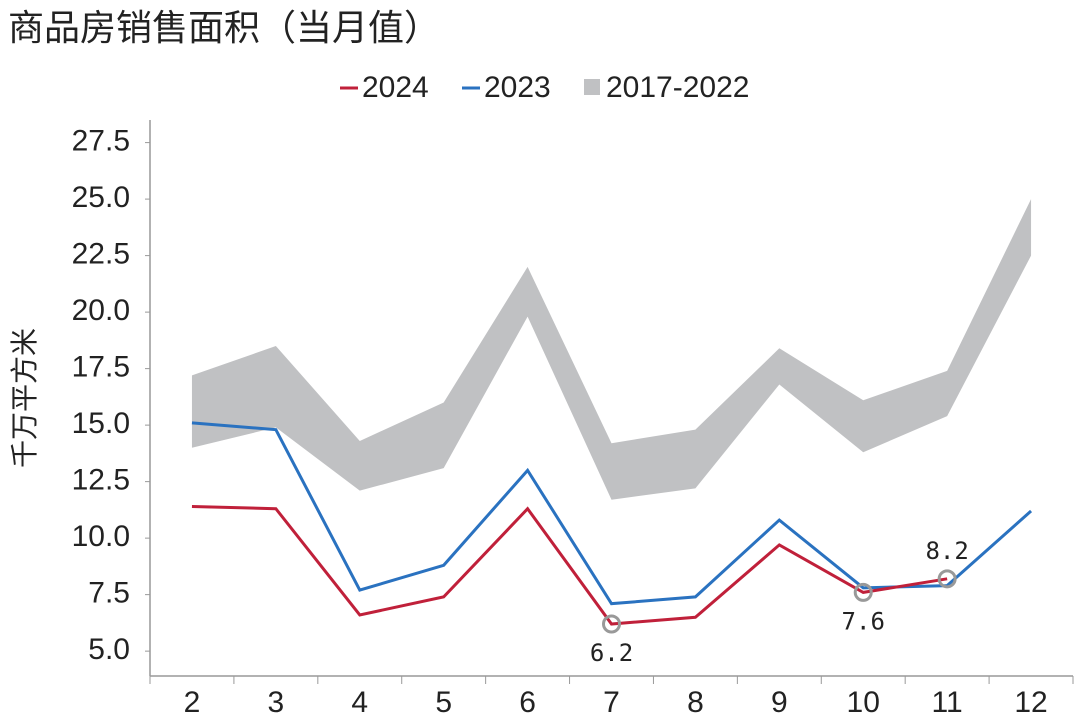 This screenshot has height=724, width=1080. Describe the element at coordinates (677, 87) in the screenshot. I see `legend-label: 2017-2022` at that location.